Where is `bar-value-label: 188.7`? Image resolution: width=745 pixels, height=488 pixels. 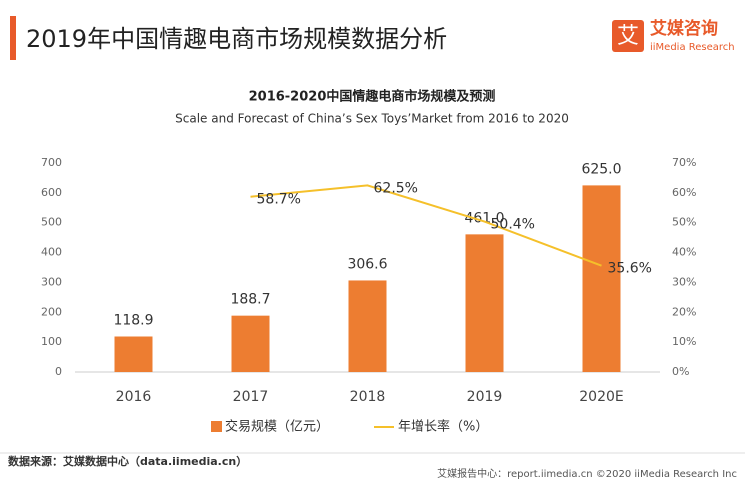
bar-value-label: 188.7 is located at coordinates (250, 300).